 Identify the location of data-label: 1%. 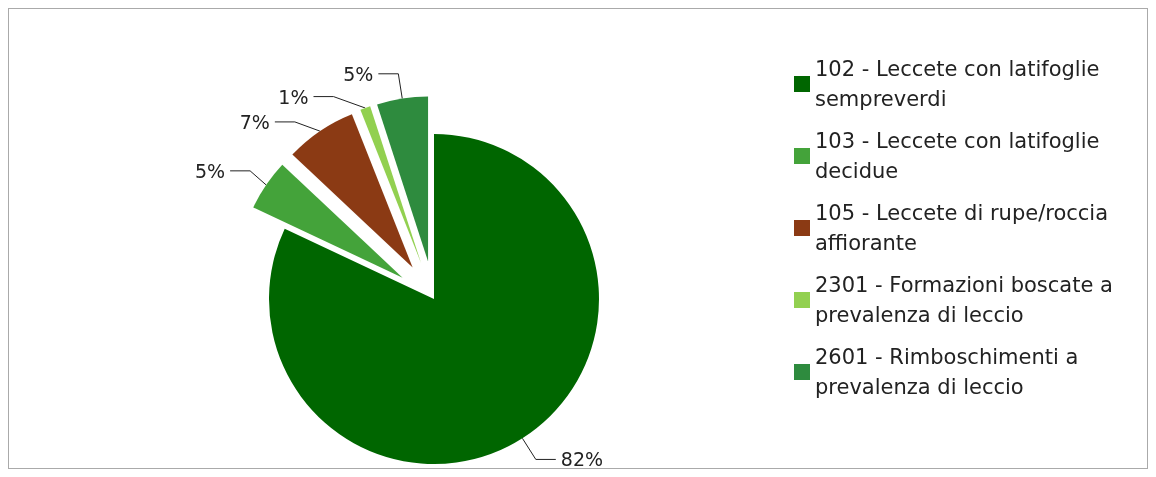
(293, 96).